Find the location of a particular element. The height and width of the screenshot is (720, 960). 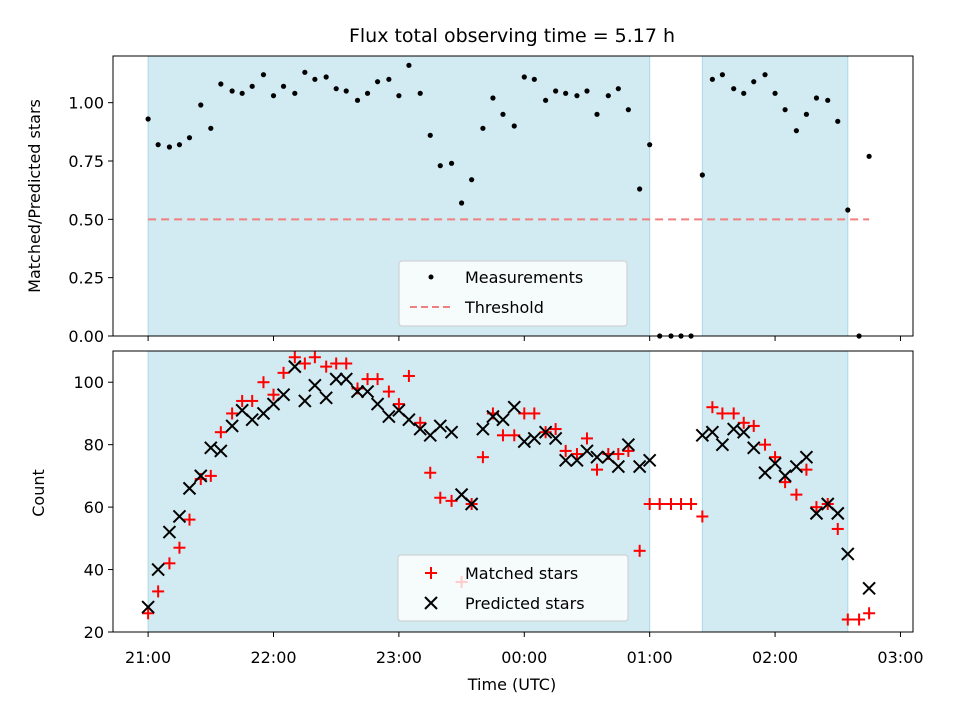

legend-marker-predicted is located at coordinates (431, 603).